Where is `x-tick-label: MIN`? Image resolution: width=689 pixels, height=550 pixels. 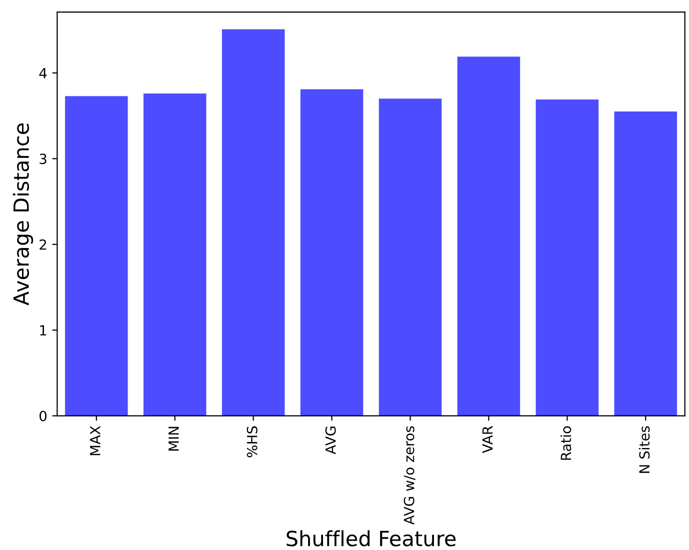 x-tick-label: MIN is located at coordinates (173, 438).